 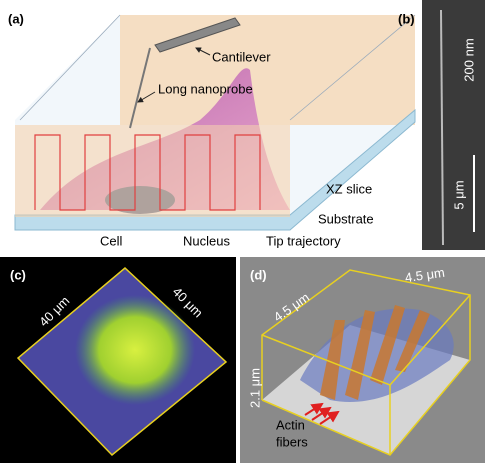 What do you see at coordinates (16, 18) in the screenshot?
I see `panel-label: (a)` at bounding box center [16, 18].